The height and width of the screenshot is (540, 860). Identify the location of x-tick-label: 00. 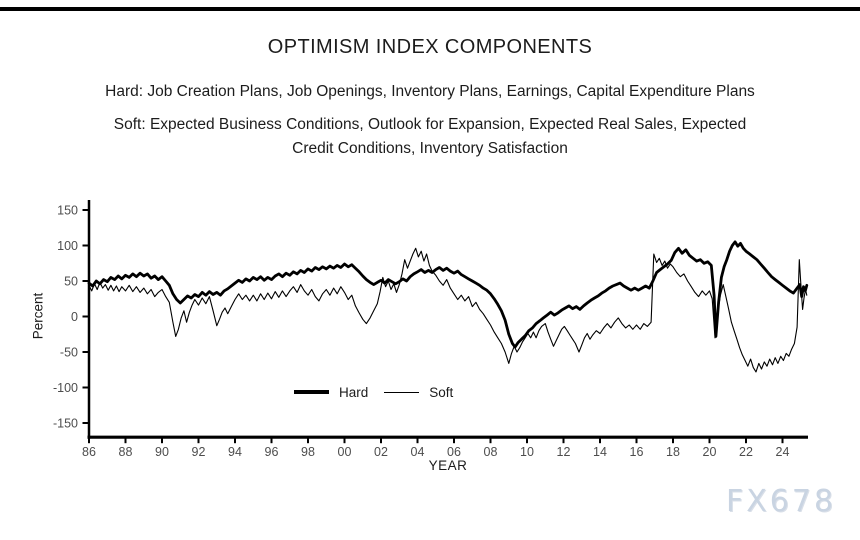
(345, 452).